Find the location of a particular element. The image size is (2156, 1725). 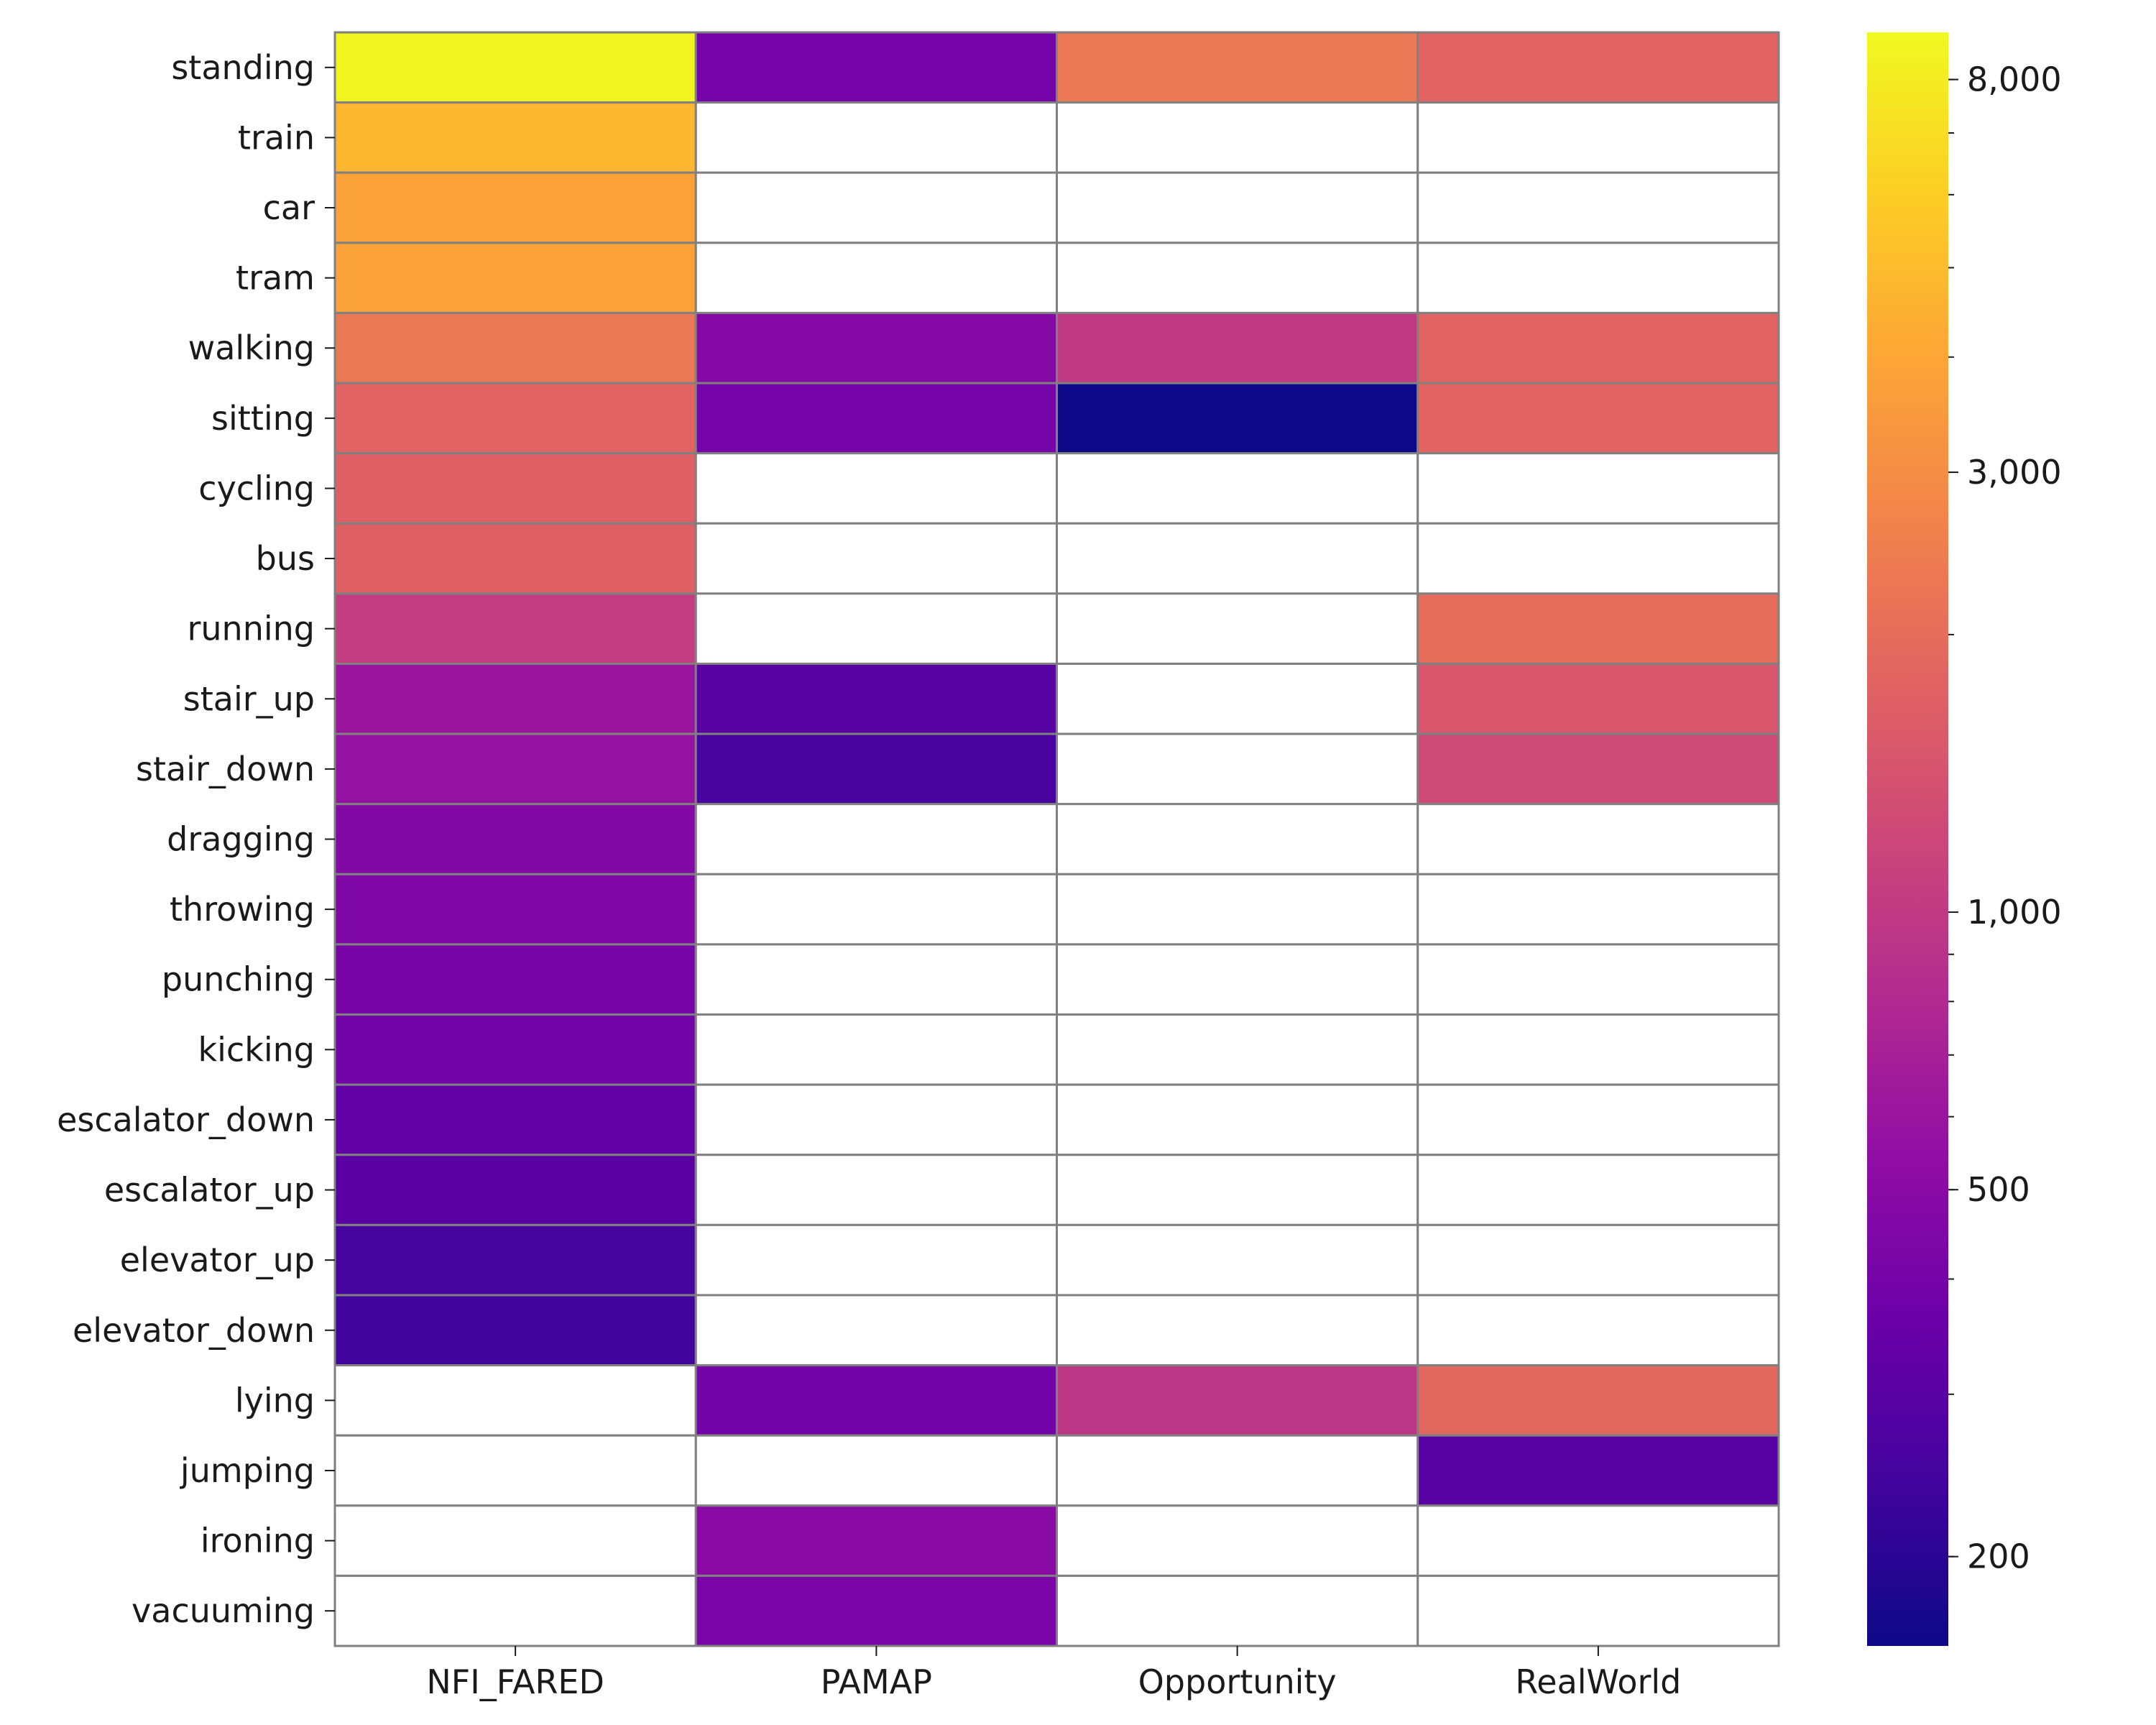

cell-standing-opportunity is located at coordinates (1237, 67).